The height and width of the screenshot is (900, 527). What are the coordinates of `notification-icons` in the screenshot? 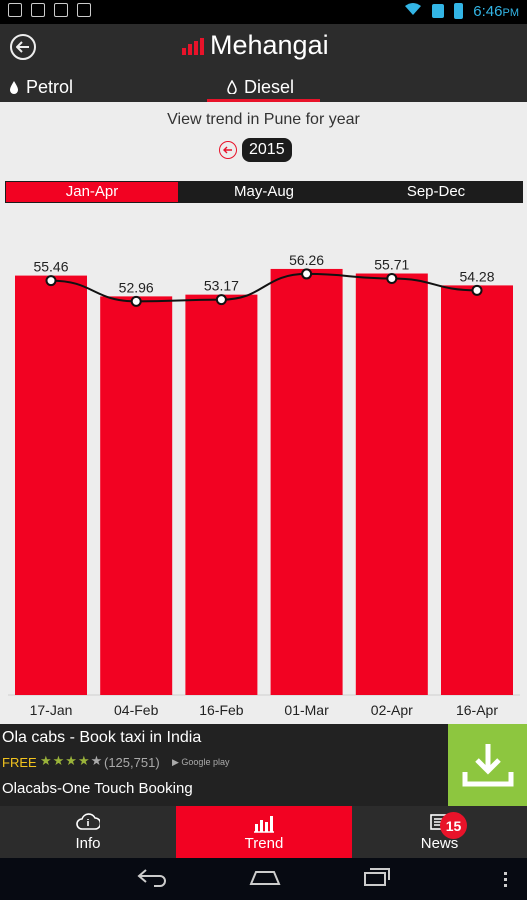 It's located at (49, 10).